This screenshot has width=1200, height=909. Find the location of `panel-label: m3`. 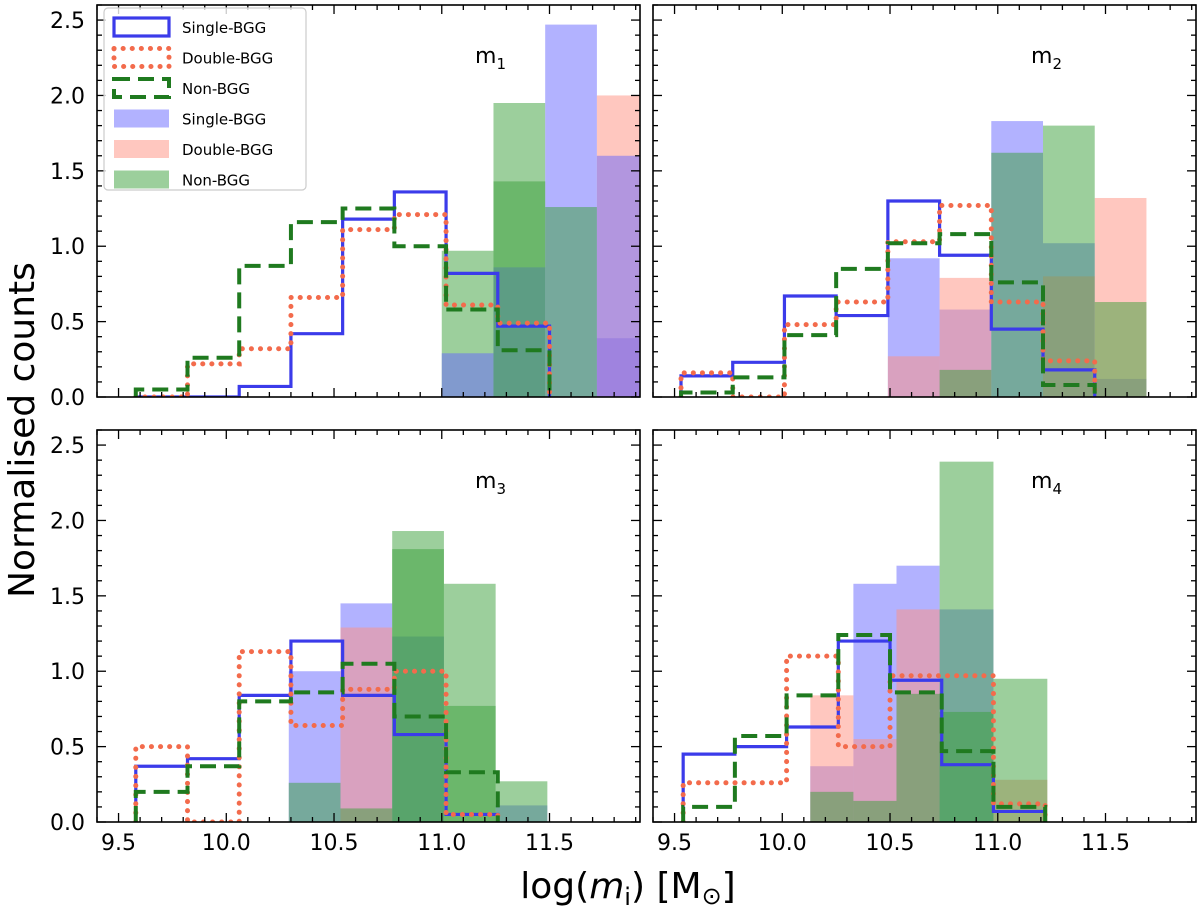

panel-label: m3 is located at coordinates (490, 483).